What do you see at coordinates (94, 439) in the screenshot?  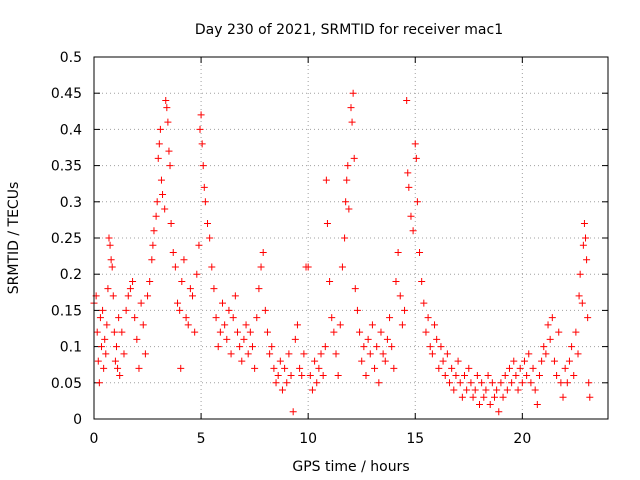 I see `x-tick-label: 0` at bounding box center [94, 439].